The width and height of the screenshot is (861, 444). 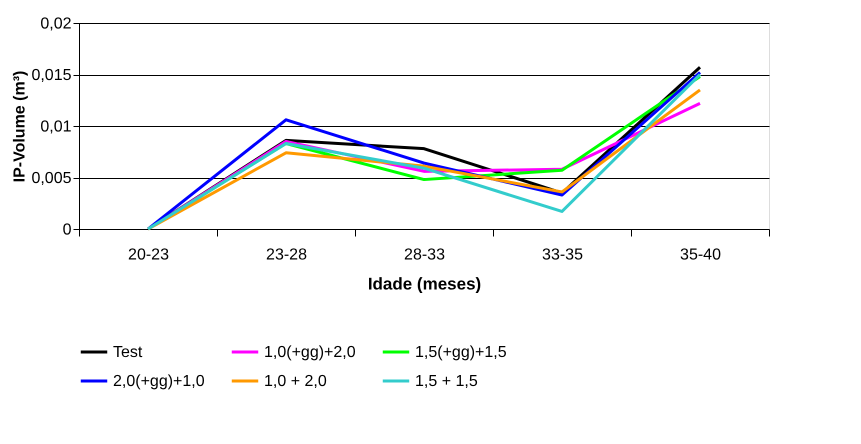 What do you see at coordinates (56, 127) in the screenshot?
I see `y-tick-label: 0,01` at bounding box center [56, 127].